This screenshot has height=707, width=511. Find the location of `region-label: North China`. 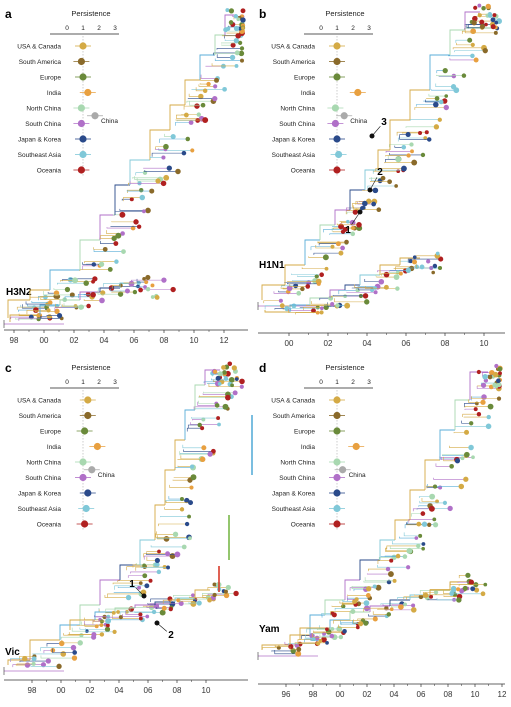

region-label: North China is located at coordinates (297, 463).